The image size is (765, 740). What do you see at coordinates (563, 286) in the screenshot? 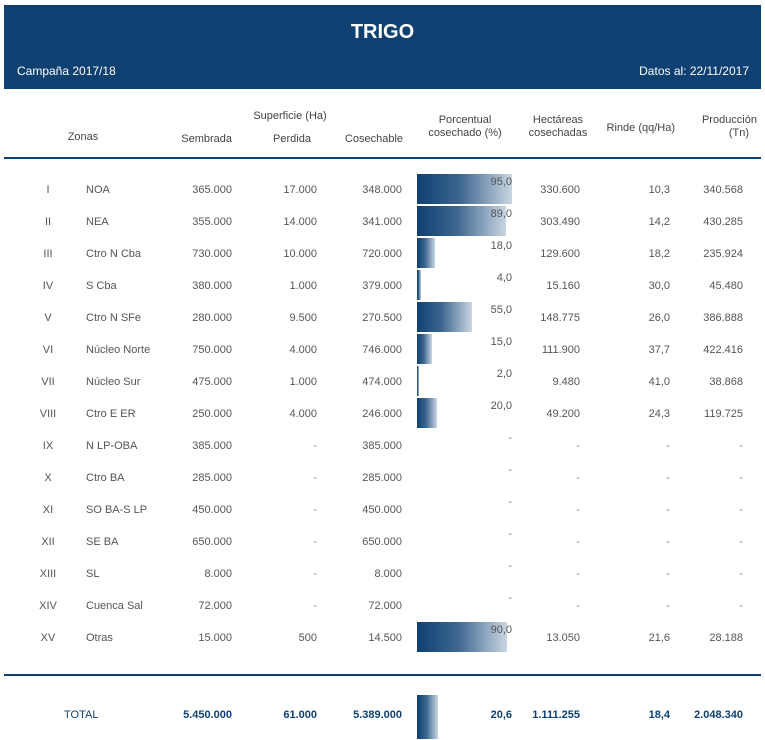
I see `row-hectareas: 15.160` at bounding box center [563, 286].